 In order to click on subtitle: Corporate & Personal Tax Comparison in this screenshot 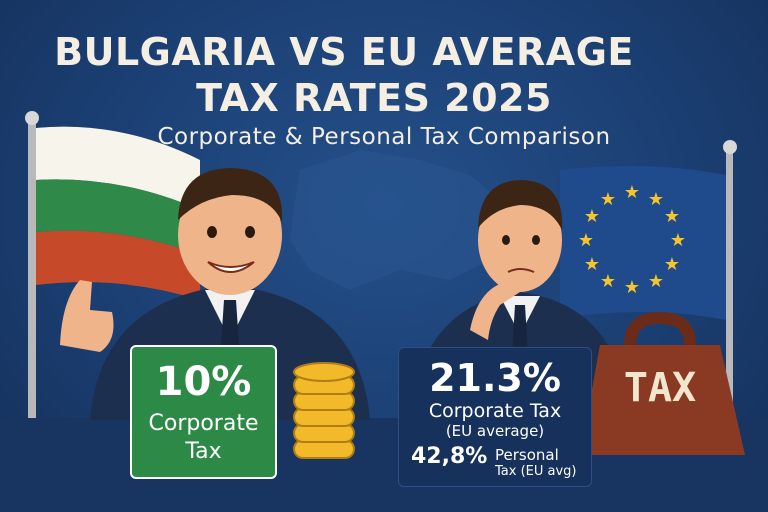, I will do `click(384, 137)`.